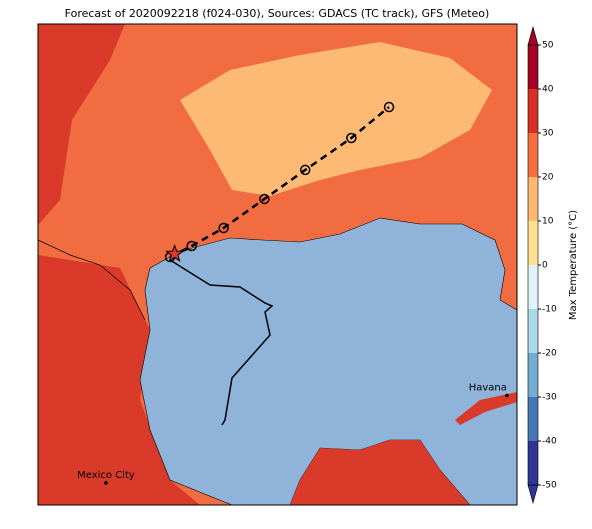 The height and width of the screenshot is (529, 592). Describe the element at coordinates (573, 265) in the screenshot. I see `colorbar-label: Max Temperature (°C)` at that location.